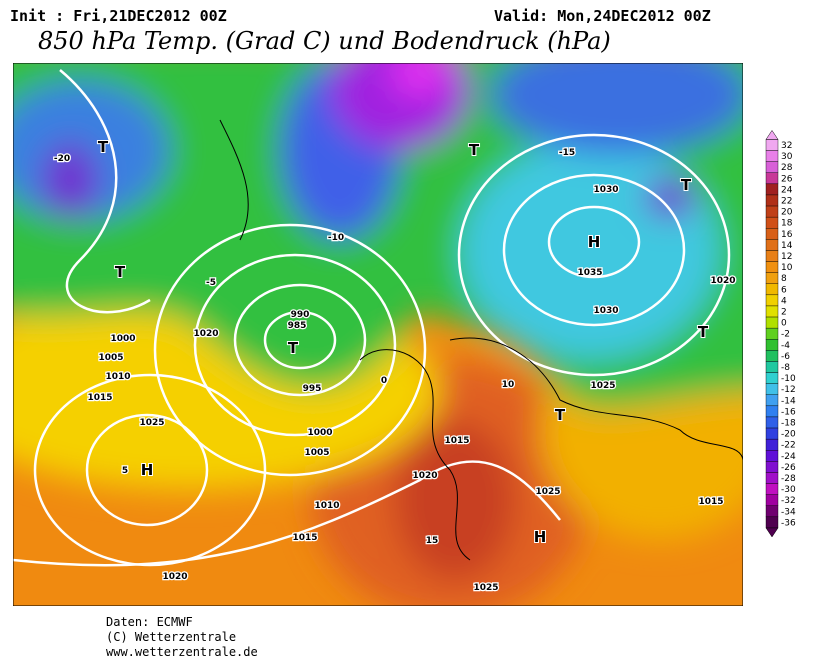  Describe the element at coordinates (784, 324) in the screenshot. I see `color-bar-label: 0` at that location.